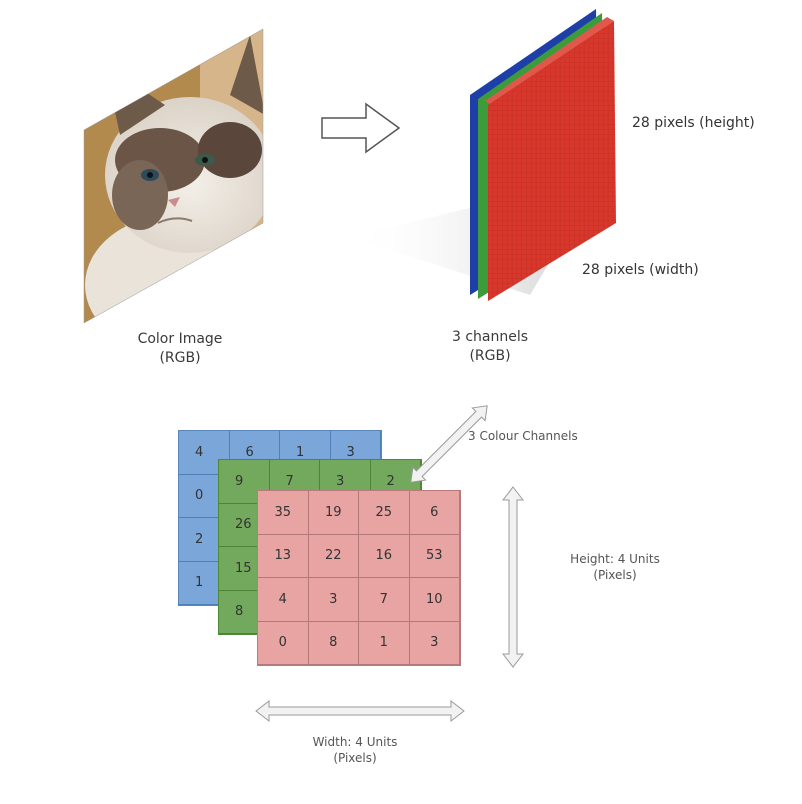  Describe the element at coordinates (640, 270) in the screenshot. I see `tensor-width-label: 28 pixels (width)` at that location.